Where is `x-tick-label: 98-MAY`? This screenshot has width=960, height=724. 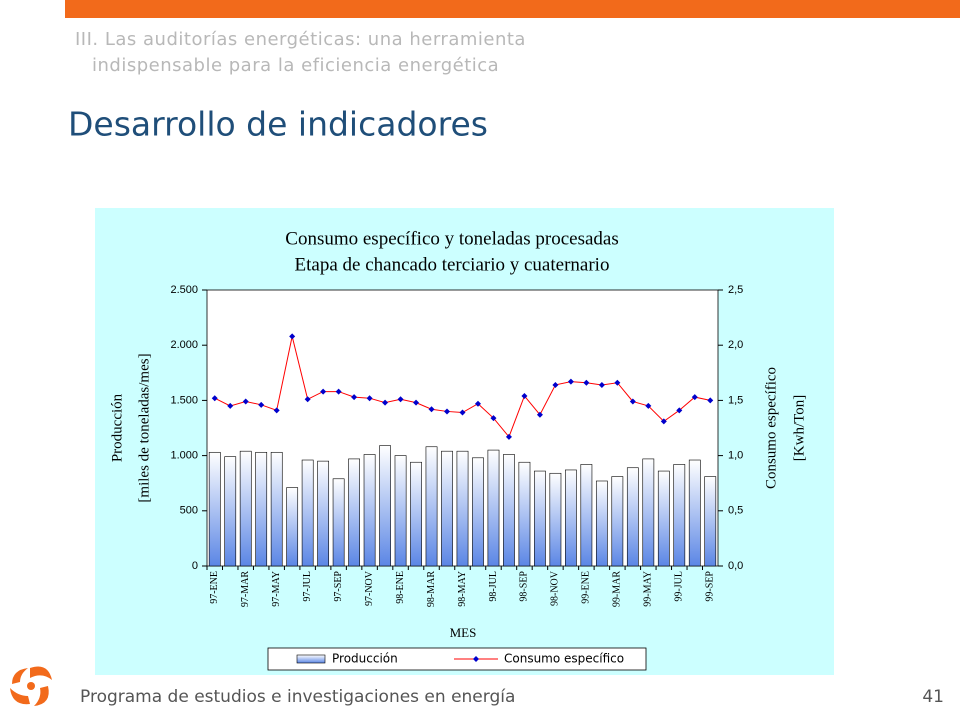 x-tick-label: 98-MAY is located at coordinates (462, 589).